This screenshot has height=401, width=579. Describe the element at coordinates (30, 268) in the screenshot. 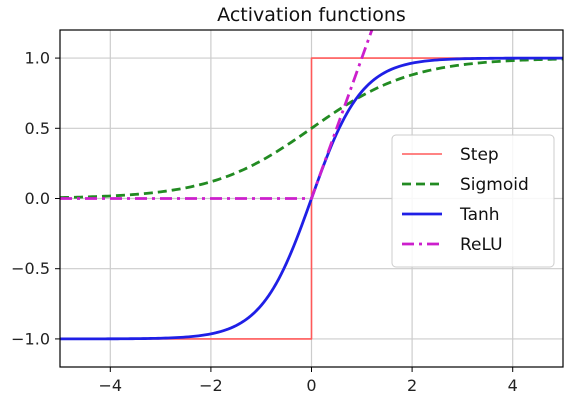

I see `y-tick-label: −0.5` at that location.